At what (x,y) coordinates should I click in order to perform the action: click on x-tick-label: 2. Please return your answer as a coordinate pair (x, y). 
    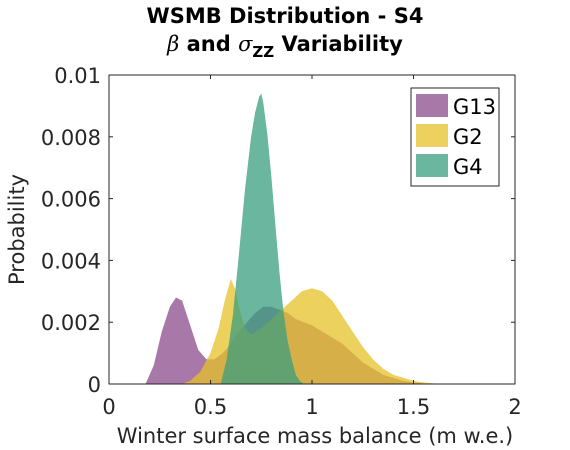
    Looking at the image, I should click on (514, 407).